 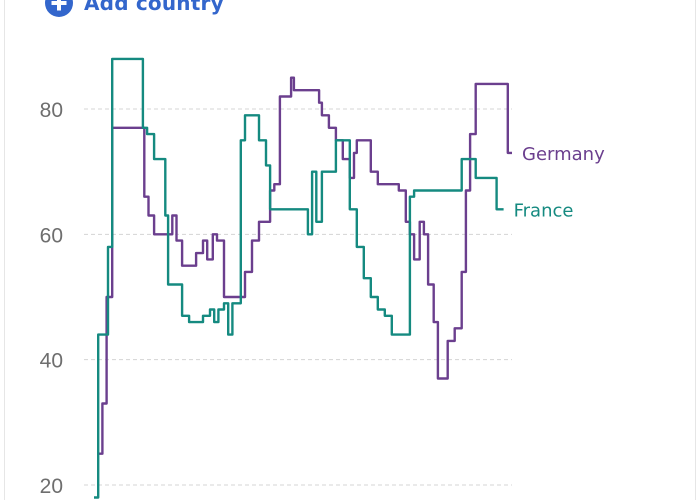 I want to click on add-country-button: Add country, so click(x=134, y=9).